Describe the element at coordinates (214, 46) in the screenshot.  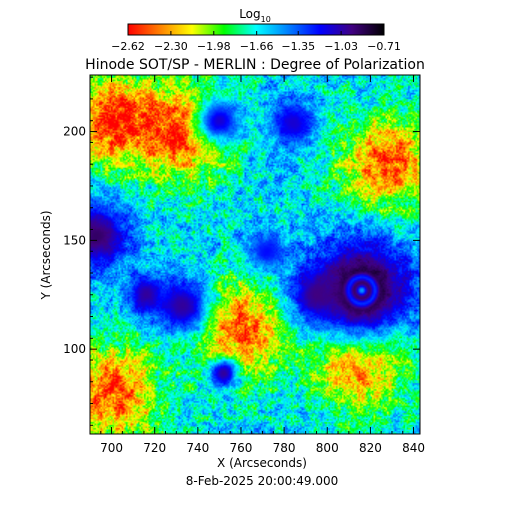
I see `colorbar-tick-label: −1.98` at that location.